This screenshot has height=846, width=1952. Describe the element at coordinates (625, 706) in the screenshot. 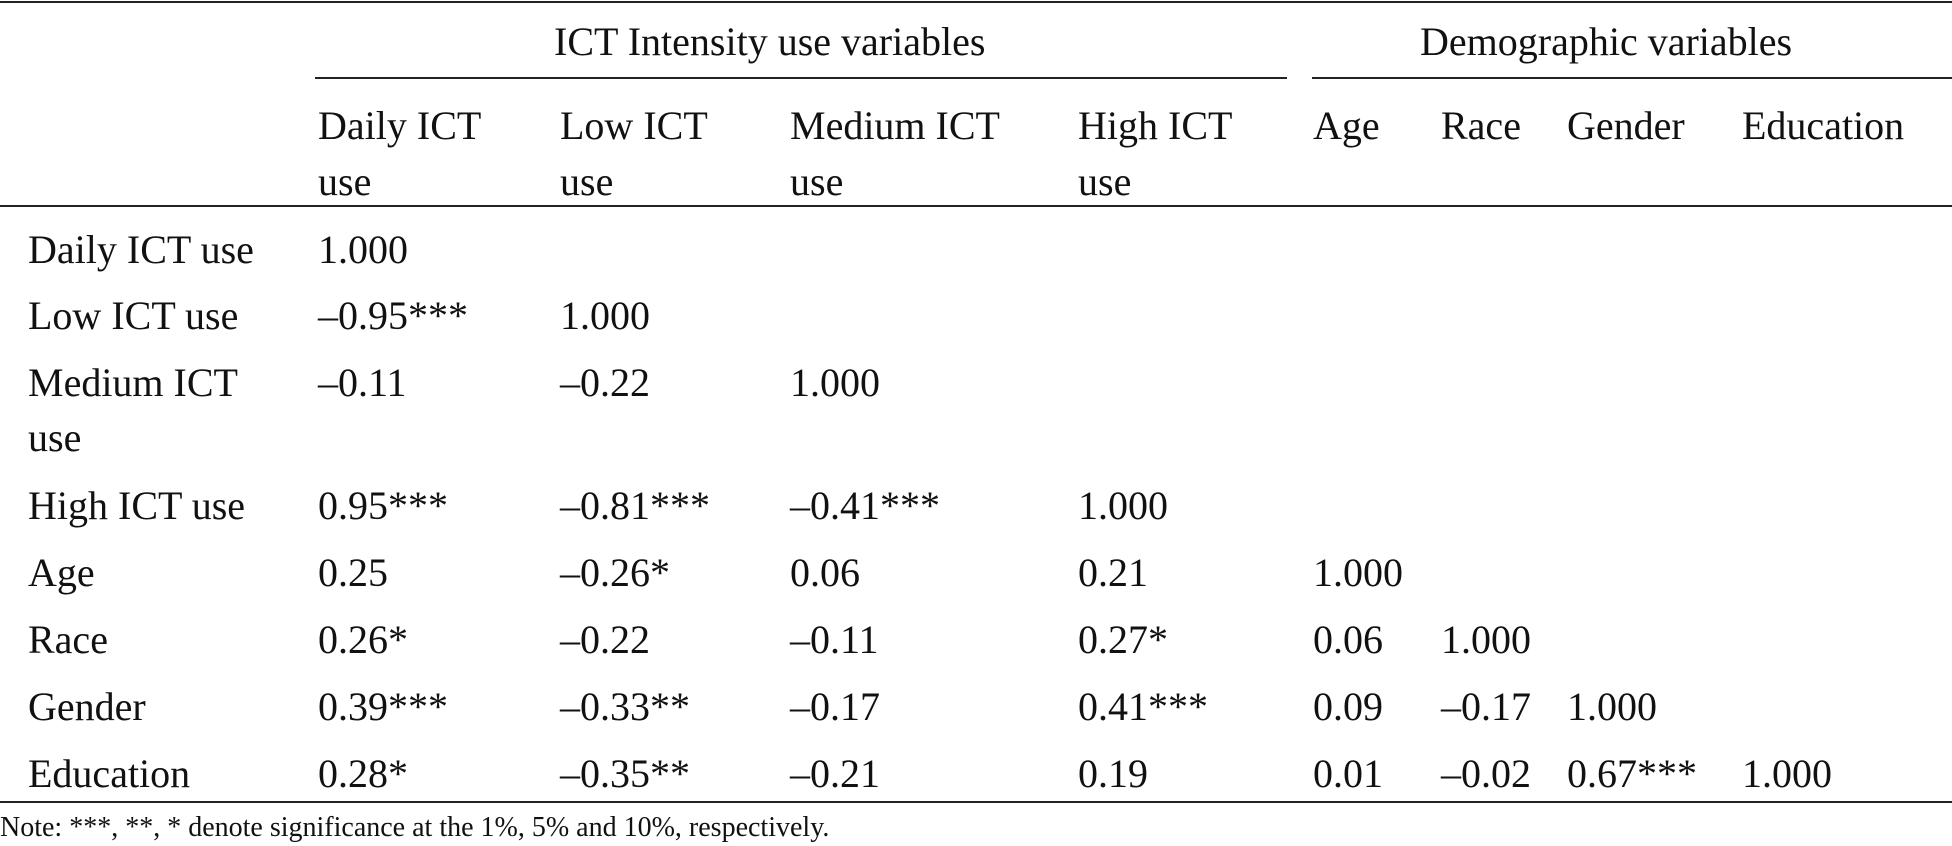

I see `table-cell: –0.33**` at that location.